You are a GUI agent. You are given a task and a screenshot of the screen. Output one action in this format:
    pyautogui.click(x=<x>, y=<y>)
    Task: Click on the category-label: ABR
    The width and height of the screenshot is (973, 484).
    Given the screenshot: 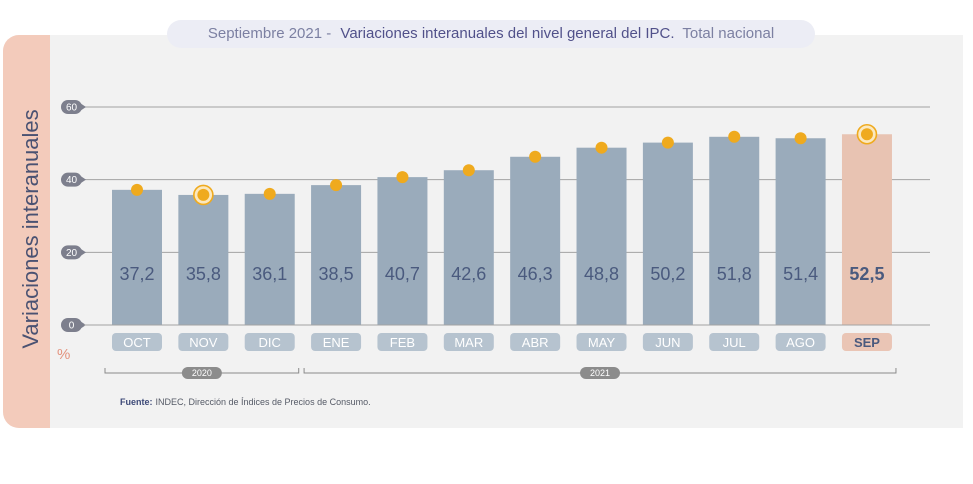 What is the action you would take?
    pyautogui.click(x=535, y=342)
    